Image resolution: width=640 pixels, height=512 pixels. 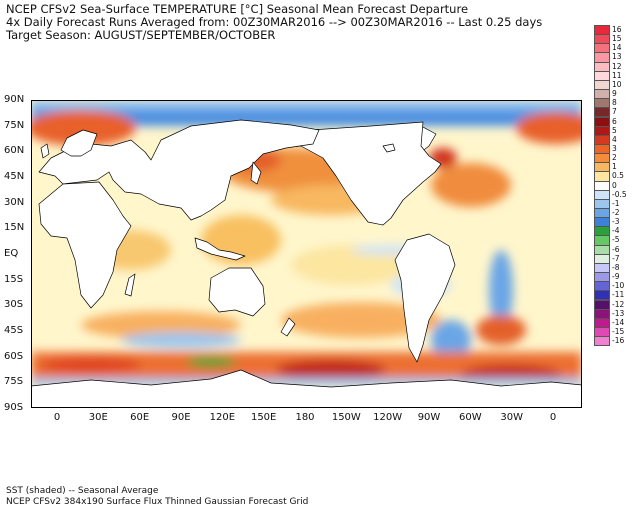 What do you see at coordinates (305, 417) in the screenshot?
I see `lon-label: 180` at bounding box center [305, 417].